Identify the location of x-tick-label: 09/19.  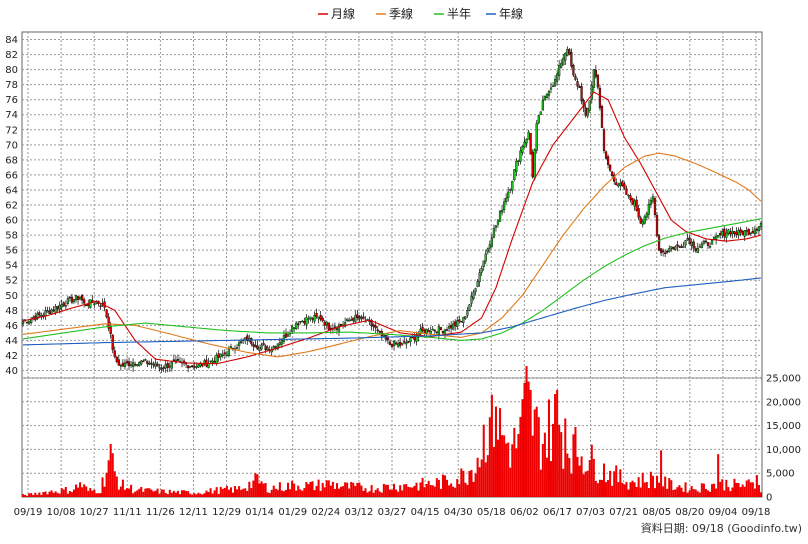
(28, 512).